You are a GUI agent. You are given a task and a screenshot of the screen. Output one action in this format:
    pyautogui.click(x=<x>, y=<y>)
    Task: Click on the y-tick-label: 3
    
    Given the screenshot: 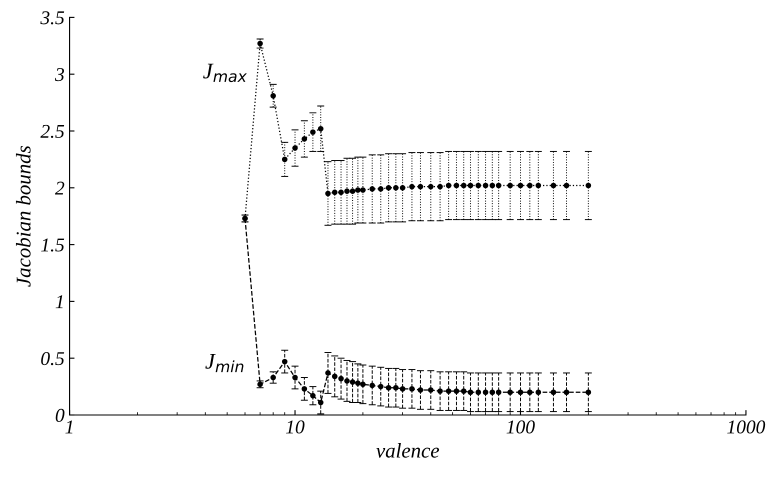 What is the action you would take?
    pyautogui.click(x=59, y=75)
    